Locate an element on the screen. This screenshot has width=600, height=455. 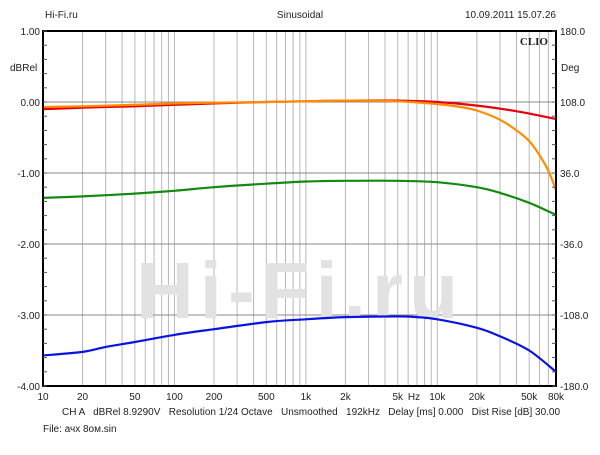
x-tick-label: 20k is located at coordinates (477, 397).